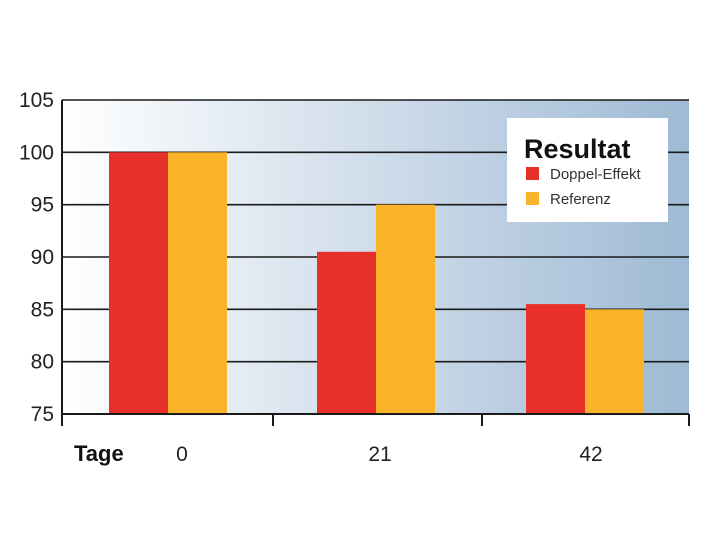 This screenshot has width=720, height=540. What do you see at coordinates (36, 100) in the screenshot?
I see `y-tick-label-105: 105` at bounding box center [36, 100].